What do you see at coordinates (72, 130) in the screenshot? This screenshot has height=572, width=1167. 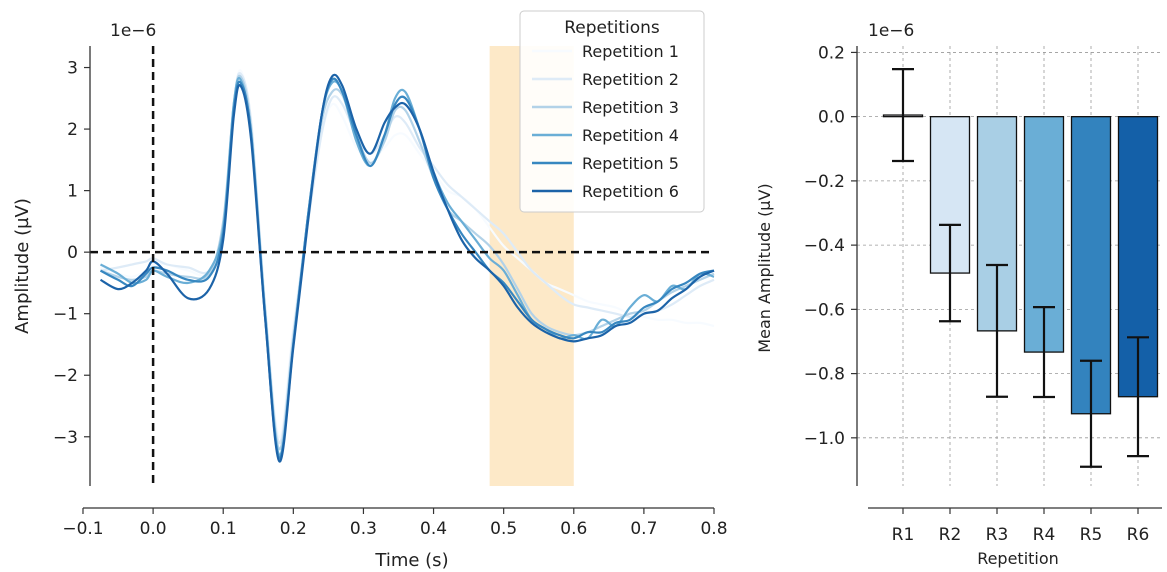 I see `y-tick-label: 2` at bounding box center [72, 130].